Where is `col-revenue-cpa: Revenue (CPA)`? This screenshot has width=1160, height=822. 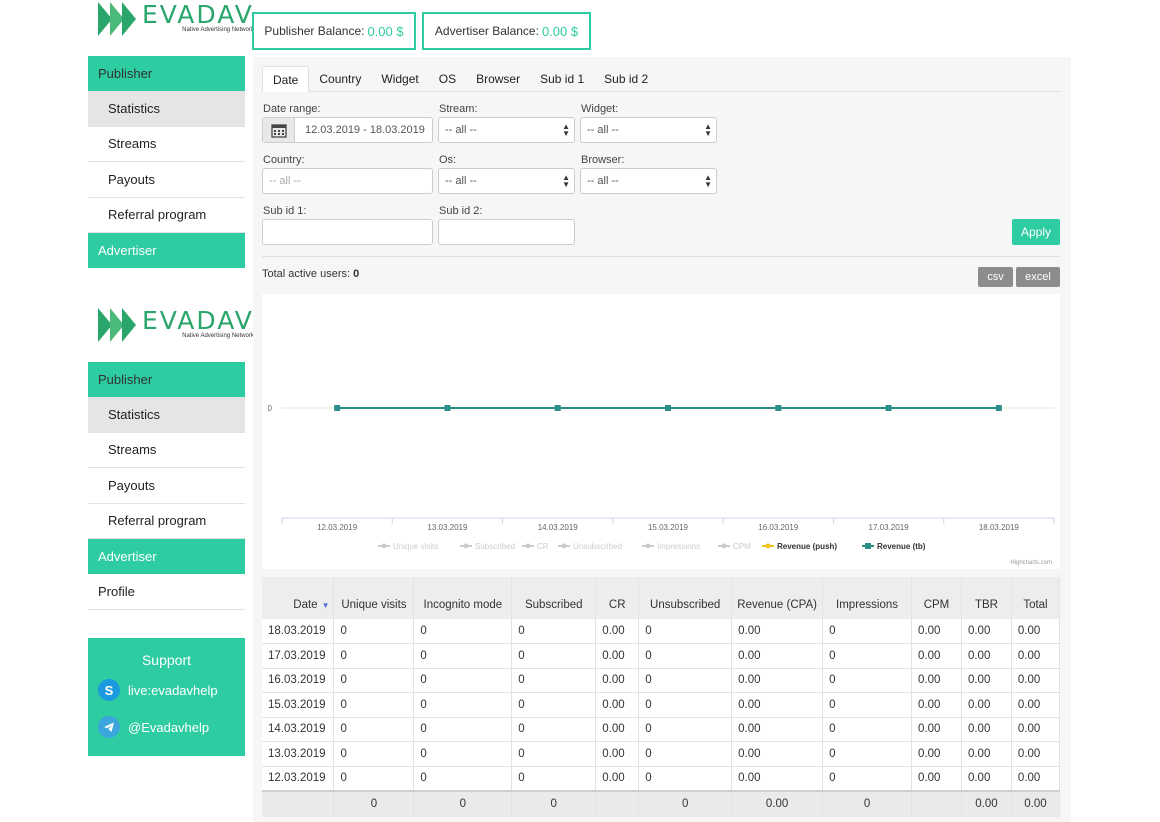 col-revenue-cpa: Revenue (CPA) is located at coordinates (777, 598).